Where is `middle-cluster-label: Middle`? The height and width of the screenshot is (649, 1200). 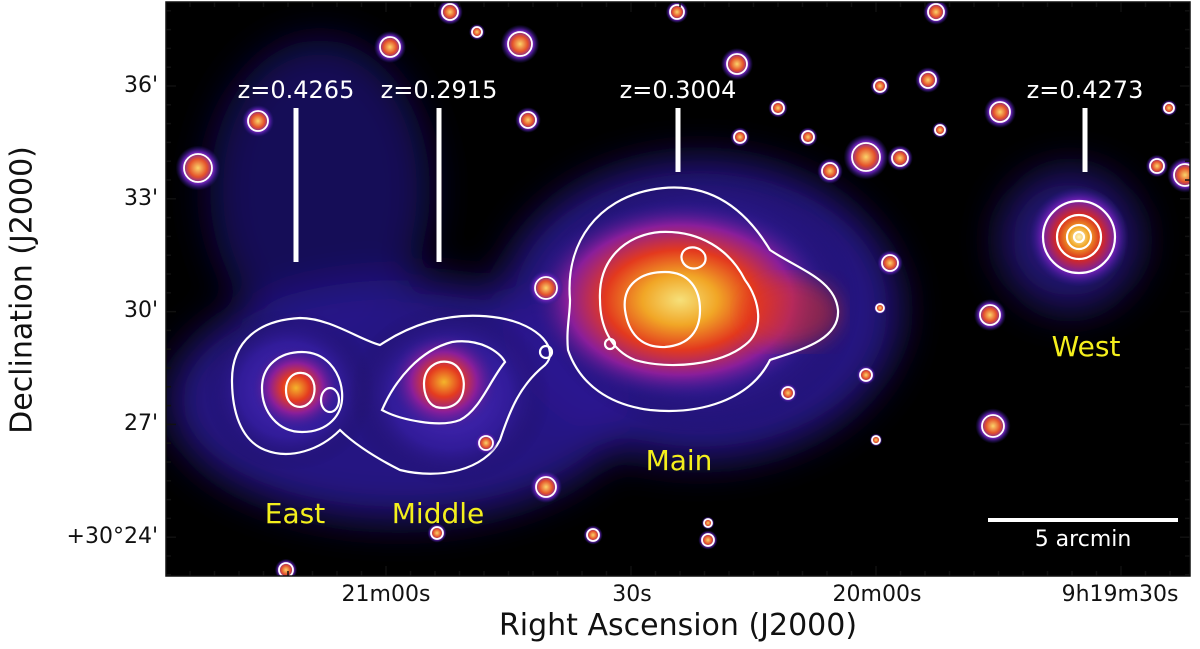 middle-cluster-label: Middle is located at coordinates (438, 513).